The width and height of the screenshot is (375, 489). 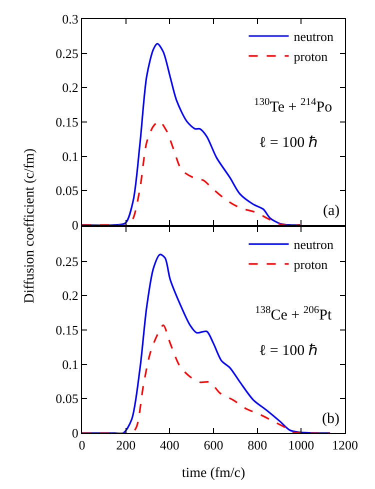 What do you see at coordinates (30, 226) in the screenshot?
I see `y-axis-title: Diffusion coefficient (c/fm)` at bounding box center [30, 226].